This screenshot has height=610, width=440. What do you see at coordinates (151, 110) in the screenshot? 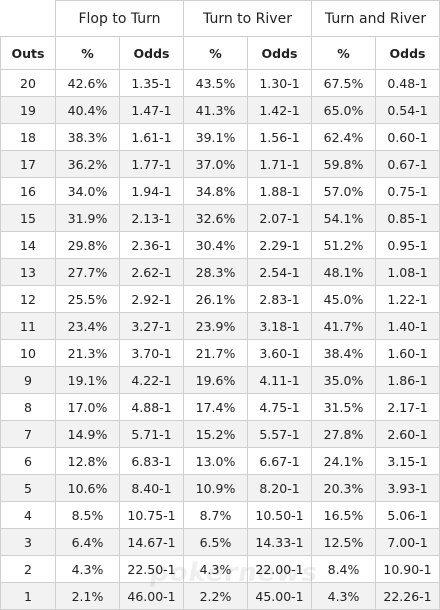
I see `flop-to-turn-odds-cell: 1.47-1` at bounding box center [151, 110].